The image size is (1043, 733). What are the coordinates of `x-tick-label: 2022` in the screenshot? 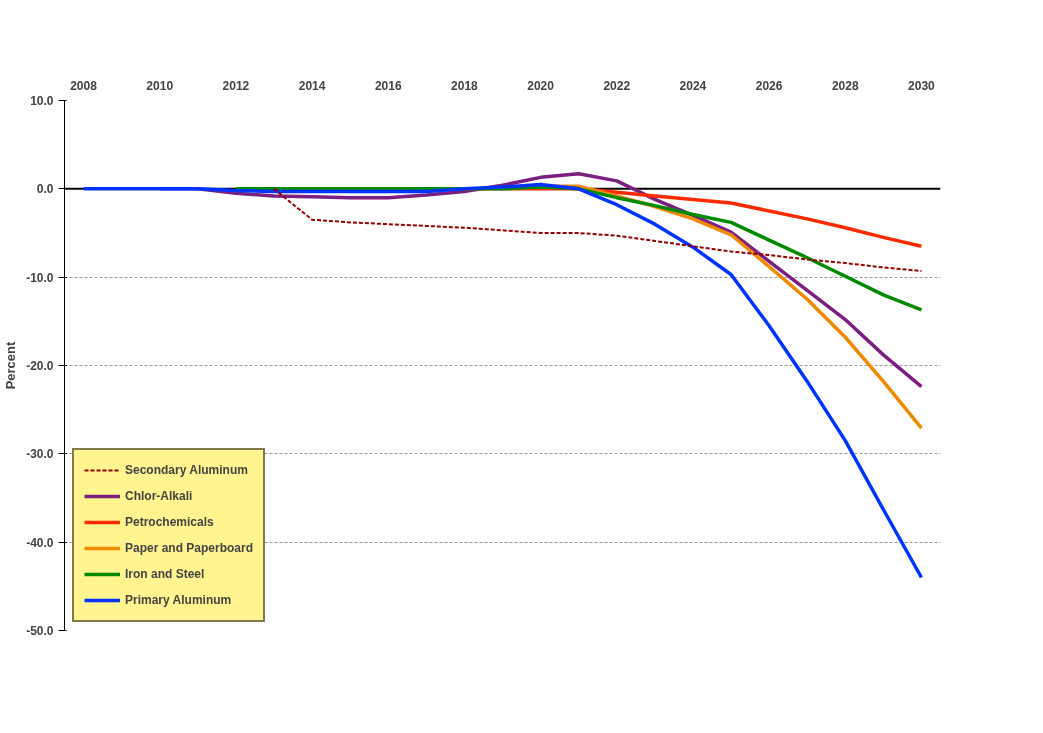 It's located at (617, 85).